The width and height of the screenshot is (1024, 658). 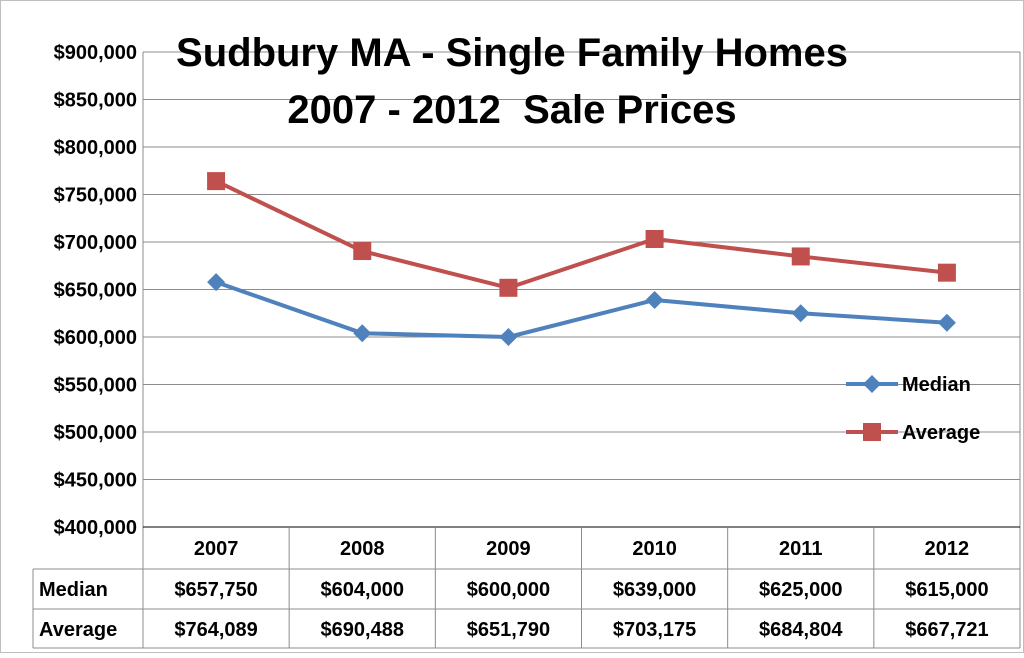 I want to click on y-tick-label: $550,000, so click(x=95, y=386).